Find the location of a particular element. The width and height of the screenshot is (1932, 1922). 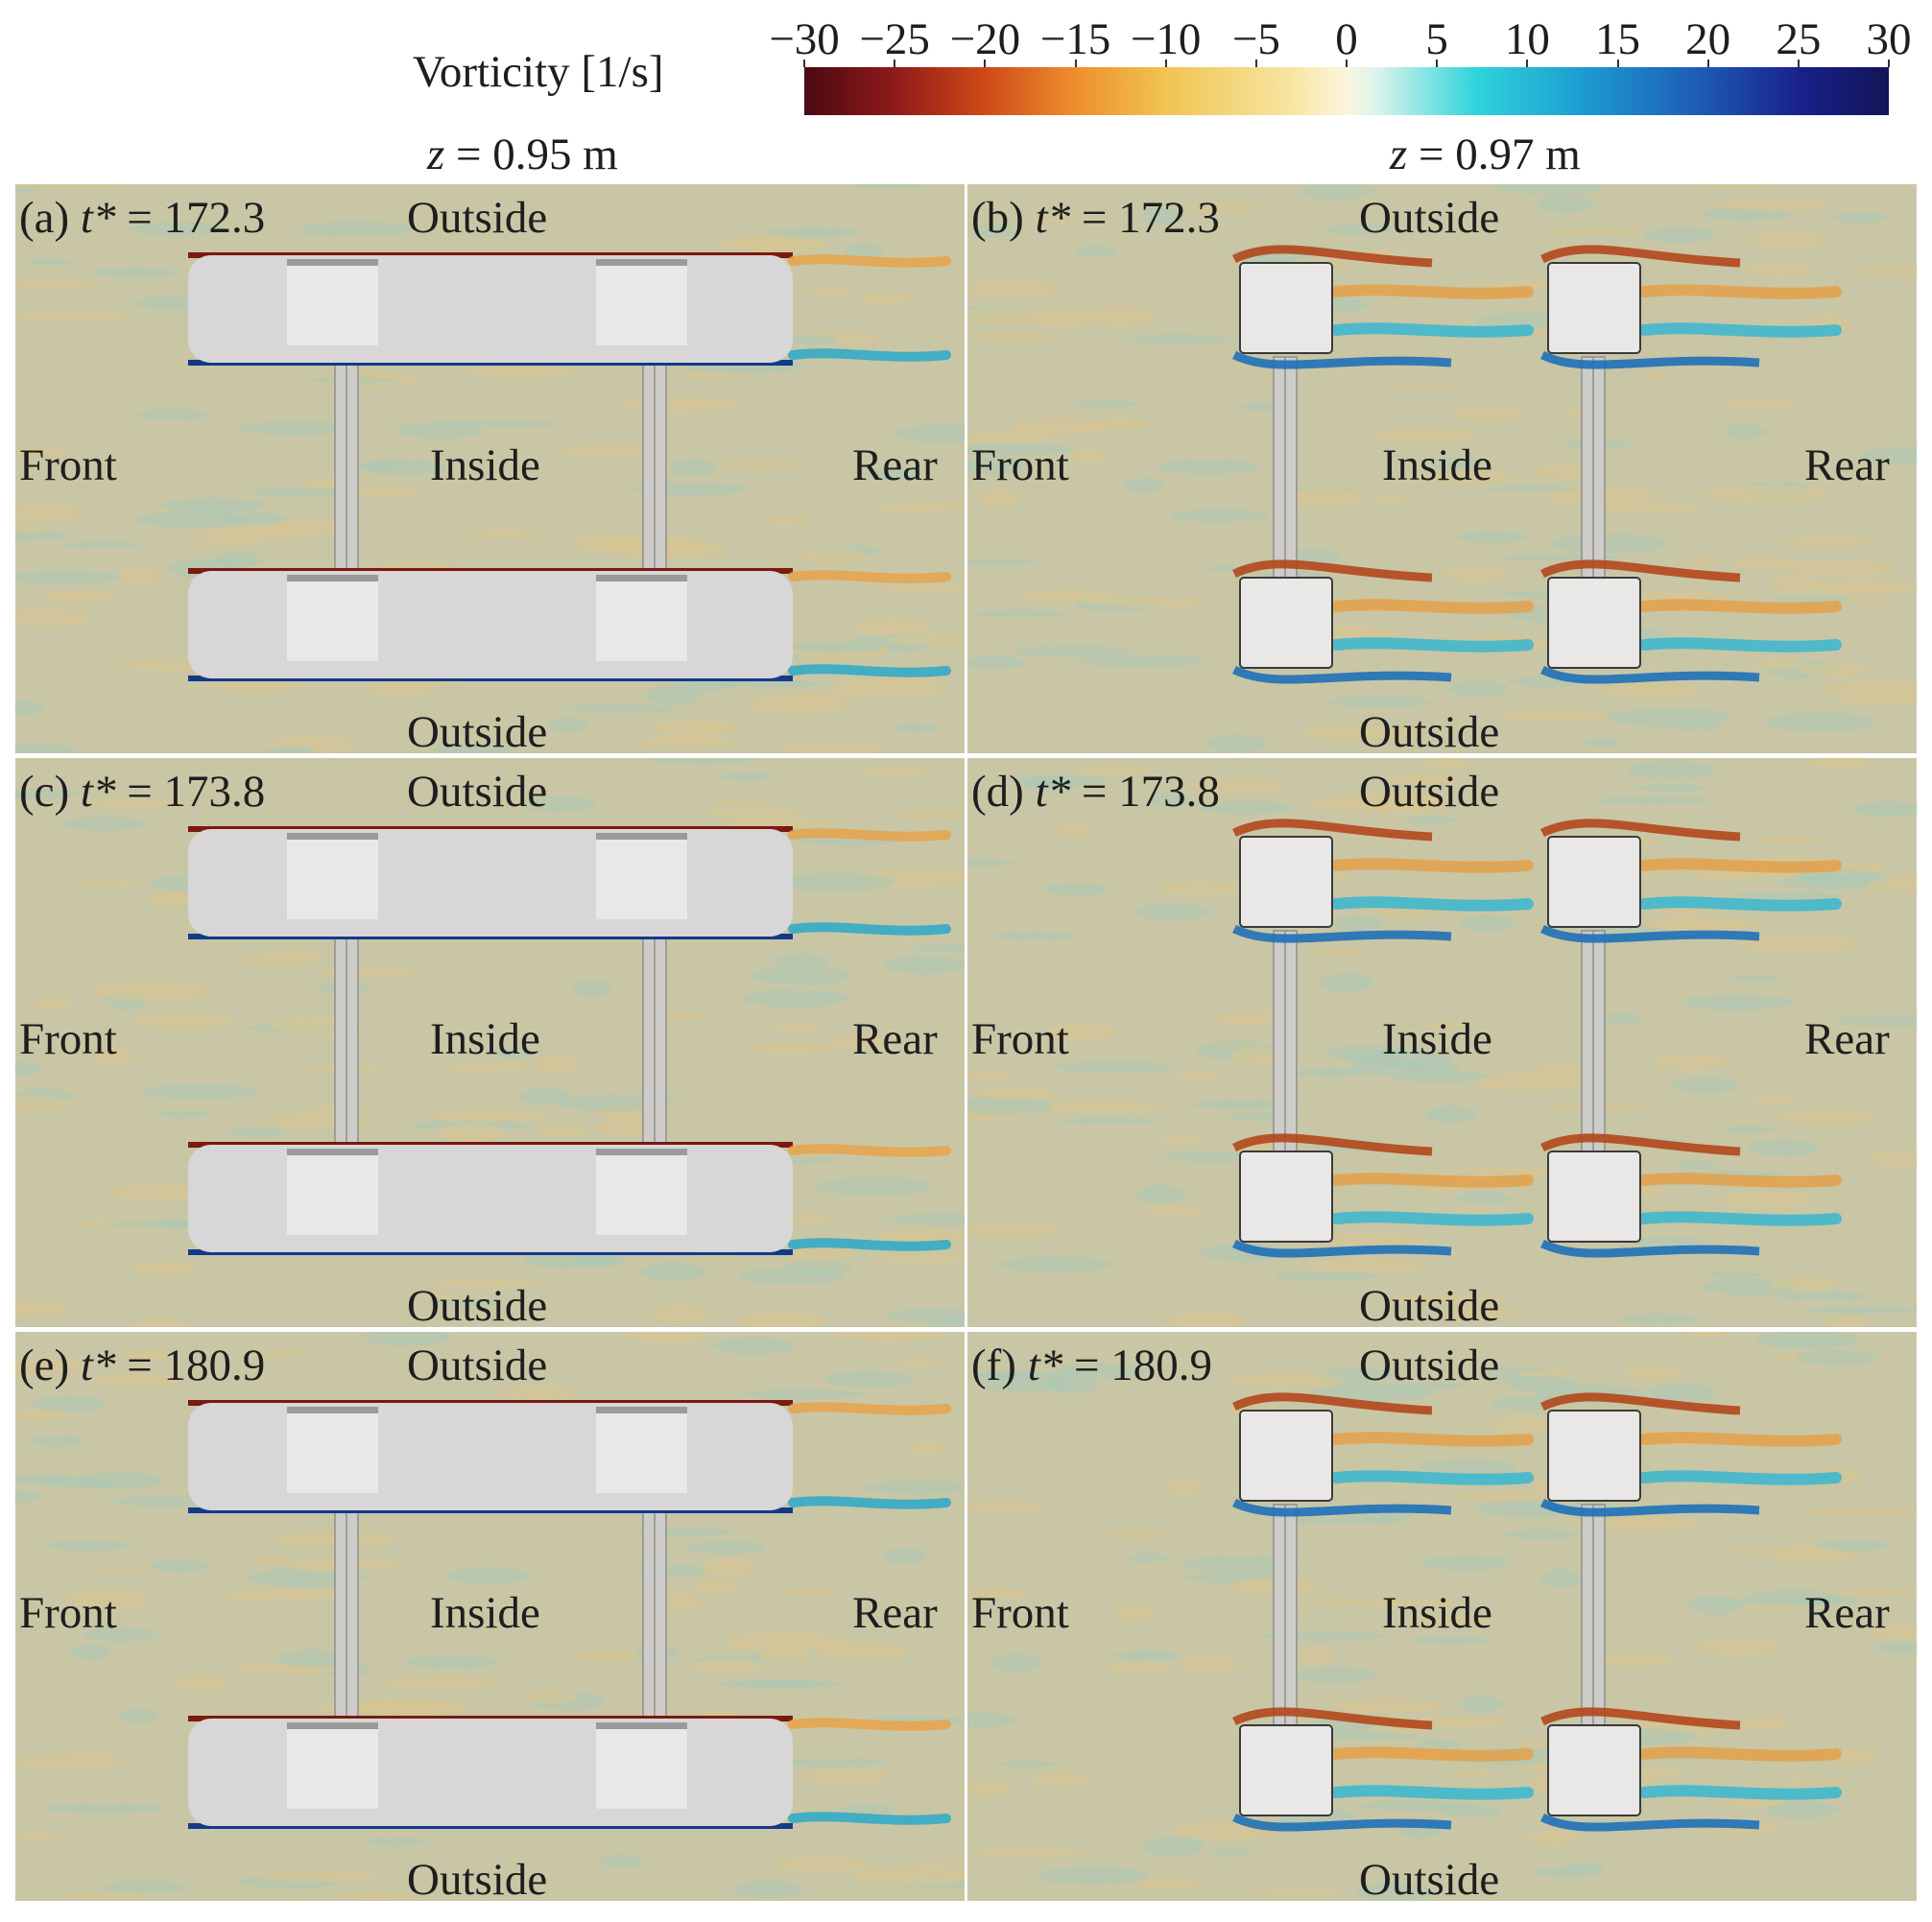

panel-time-label: (c) t* = 173.8 is located at coordinates (142, 792).